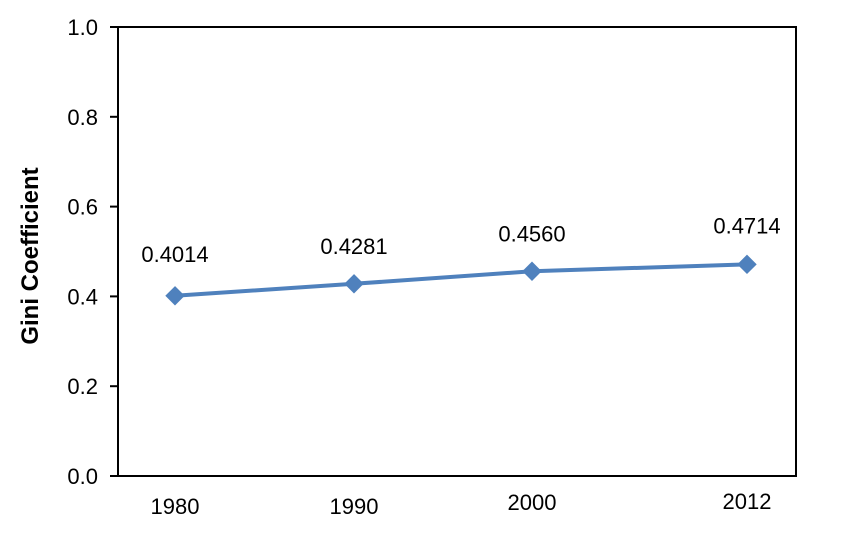 The image size is (848, 539). I want to click on y-tick-label: 0.8, so click(82, 117).